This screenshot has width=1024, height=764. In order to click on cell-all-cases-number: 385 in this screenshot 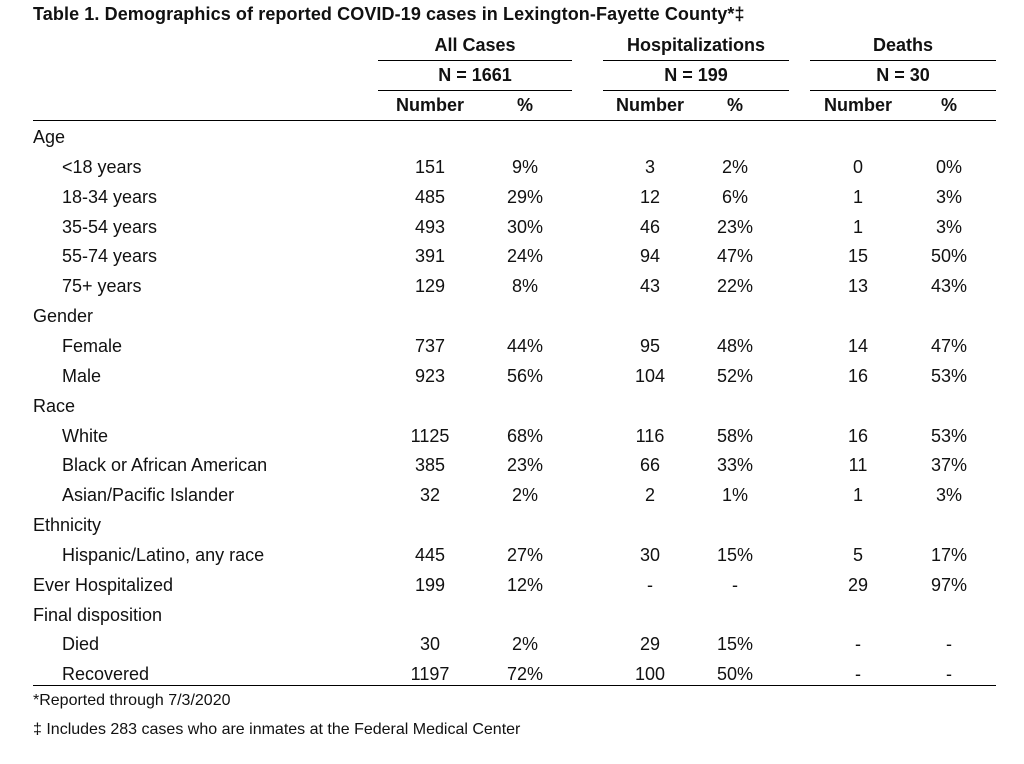, I will do `click(430, 465)`.